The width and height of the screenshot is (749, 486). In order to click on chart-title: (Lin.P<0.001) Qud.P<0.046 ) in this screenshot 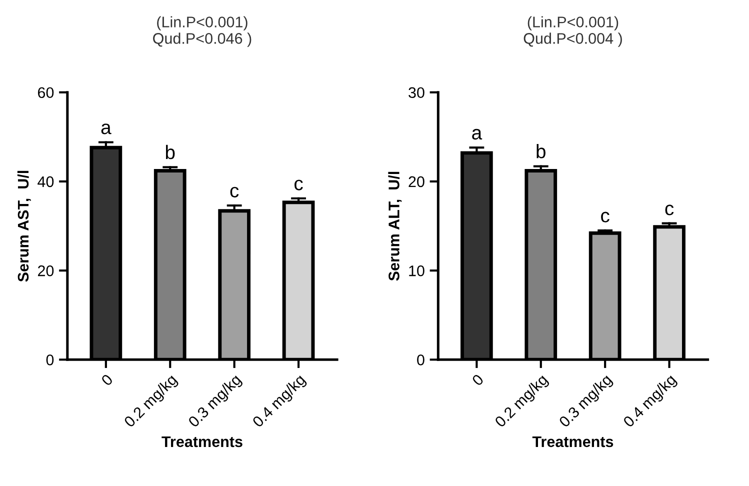, I will do `click(202, 31)`.